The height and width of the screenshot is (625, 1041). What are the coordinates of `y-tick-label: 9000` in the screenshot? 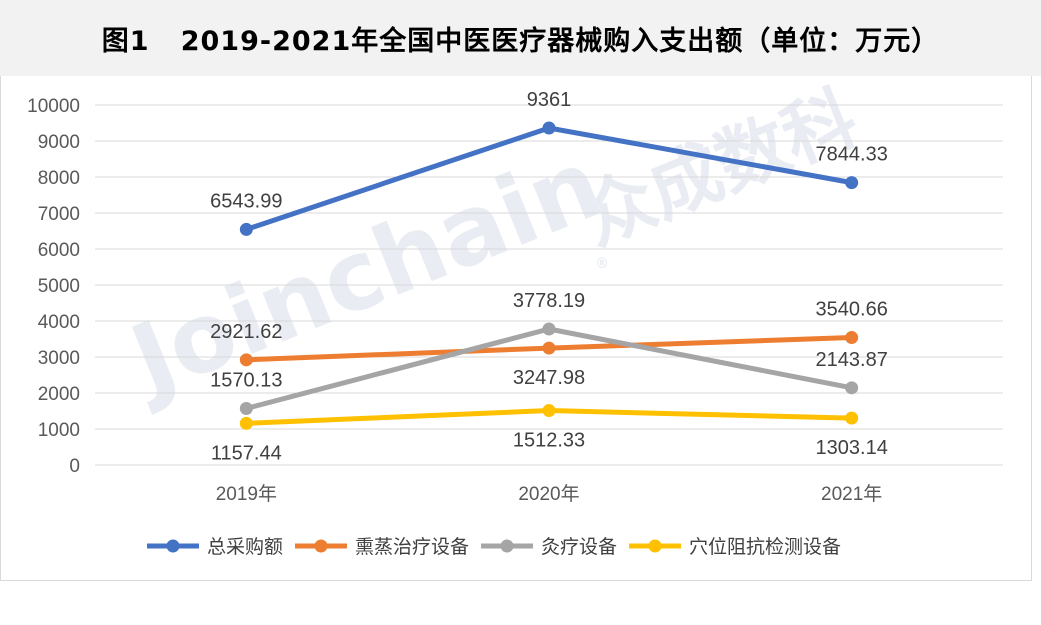 It's located at (59, 142).